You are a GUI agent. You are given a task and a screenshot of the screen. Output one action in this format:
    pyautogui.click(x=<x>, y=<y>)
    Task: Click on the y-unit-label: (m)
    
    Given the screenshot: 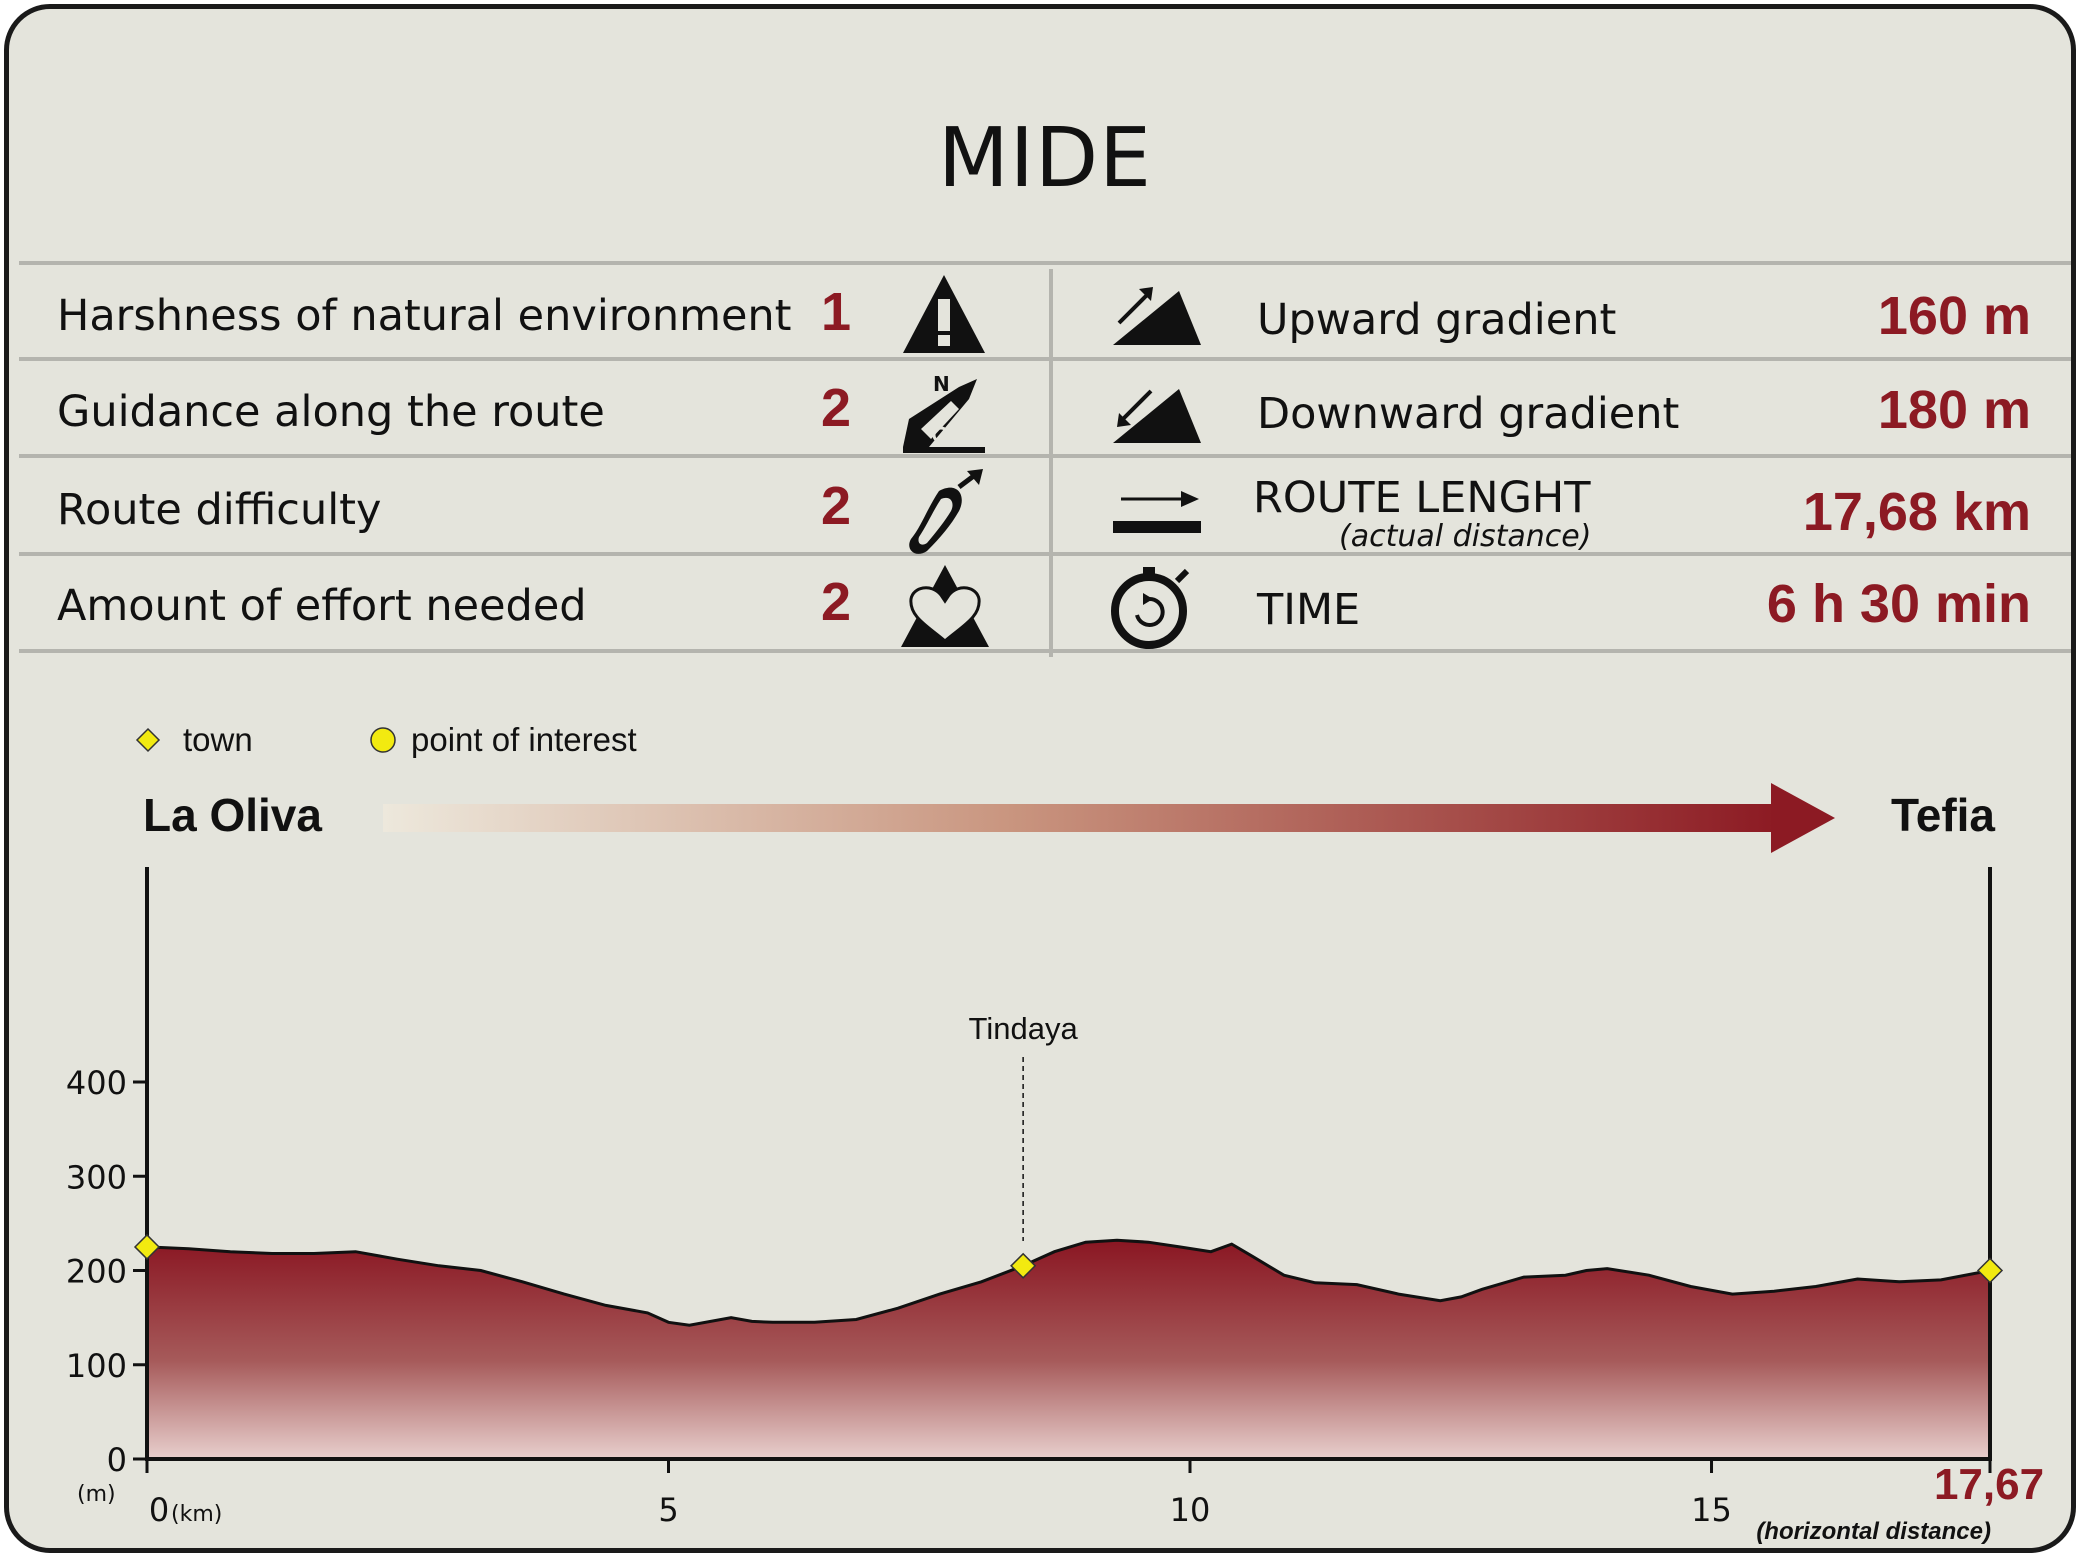 What is the action you would take?
    pyautogui.click(x=96, y=1494)
    